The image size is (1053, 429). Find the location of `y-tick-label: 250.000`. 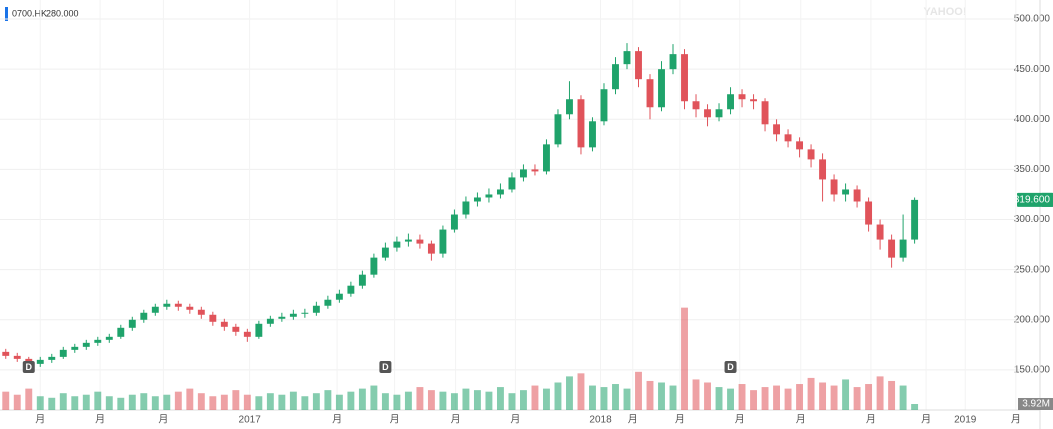

y-tick-label: 250.000 is located at coordinates (1032, 269).